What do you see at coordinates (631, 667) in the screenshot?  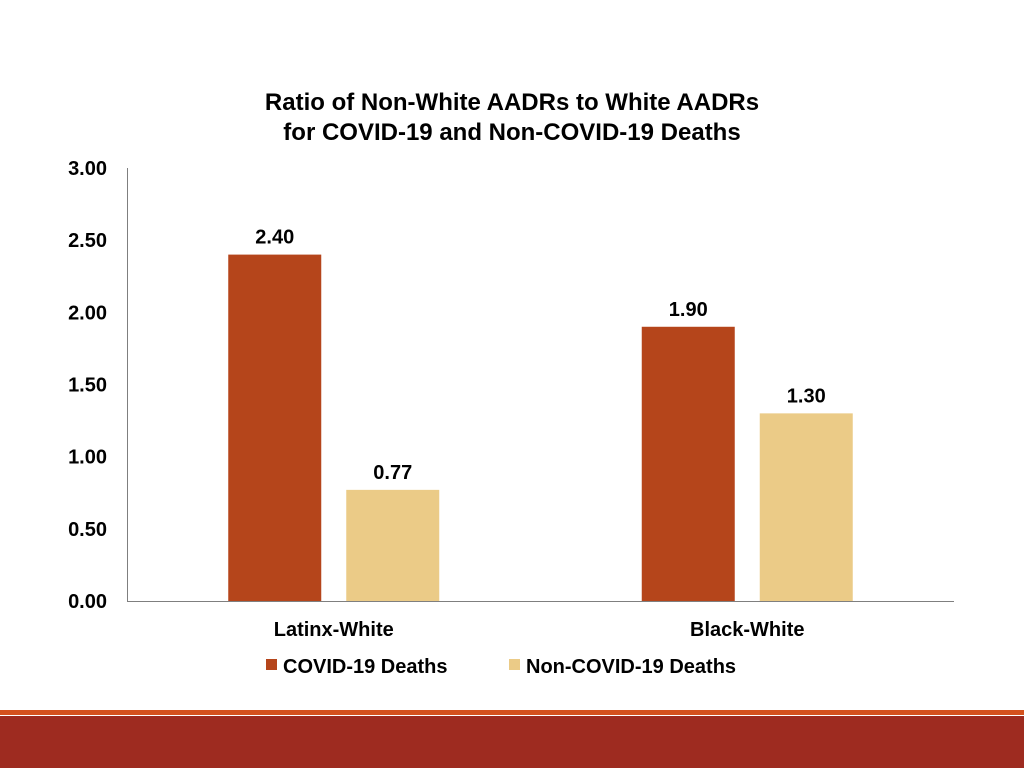 I see `legend-label-non-covid: Non-COVID-19 Deaths` at bounding box center [631, 667].